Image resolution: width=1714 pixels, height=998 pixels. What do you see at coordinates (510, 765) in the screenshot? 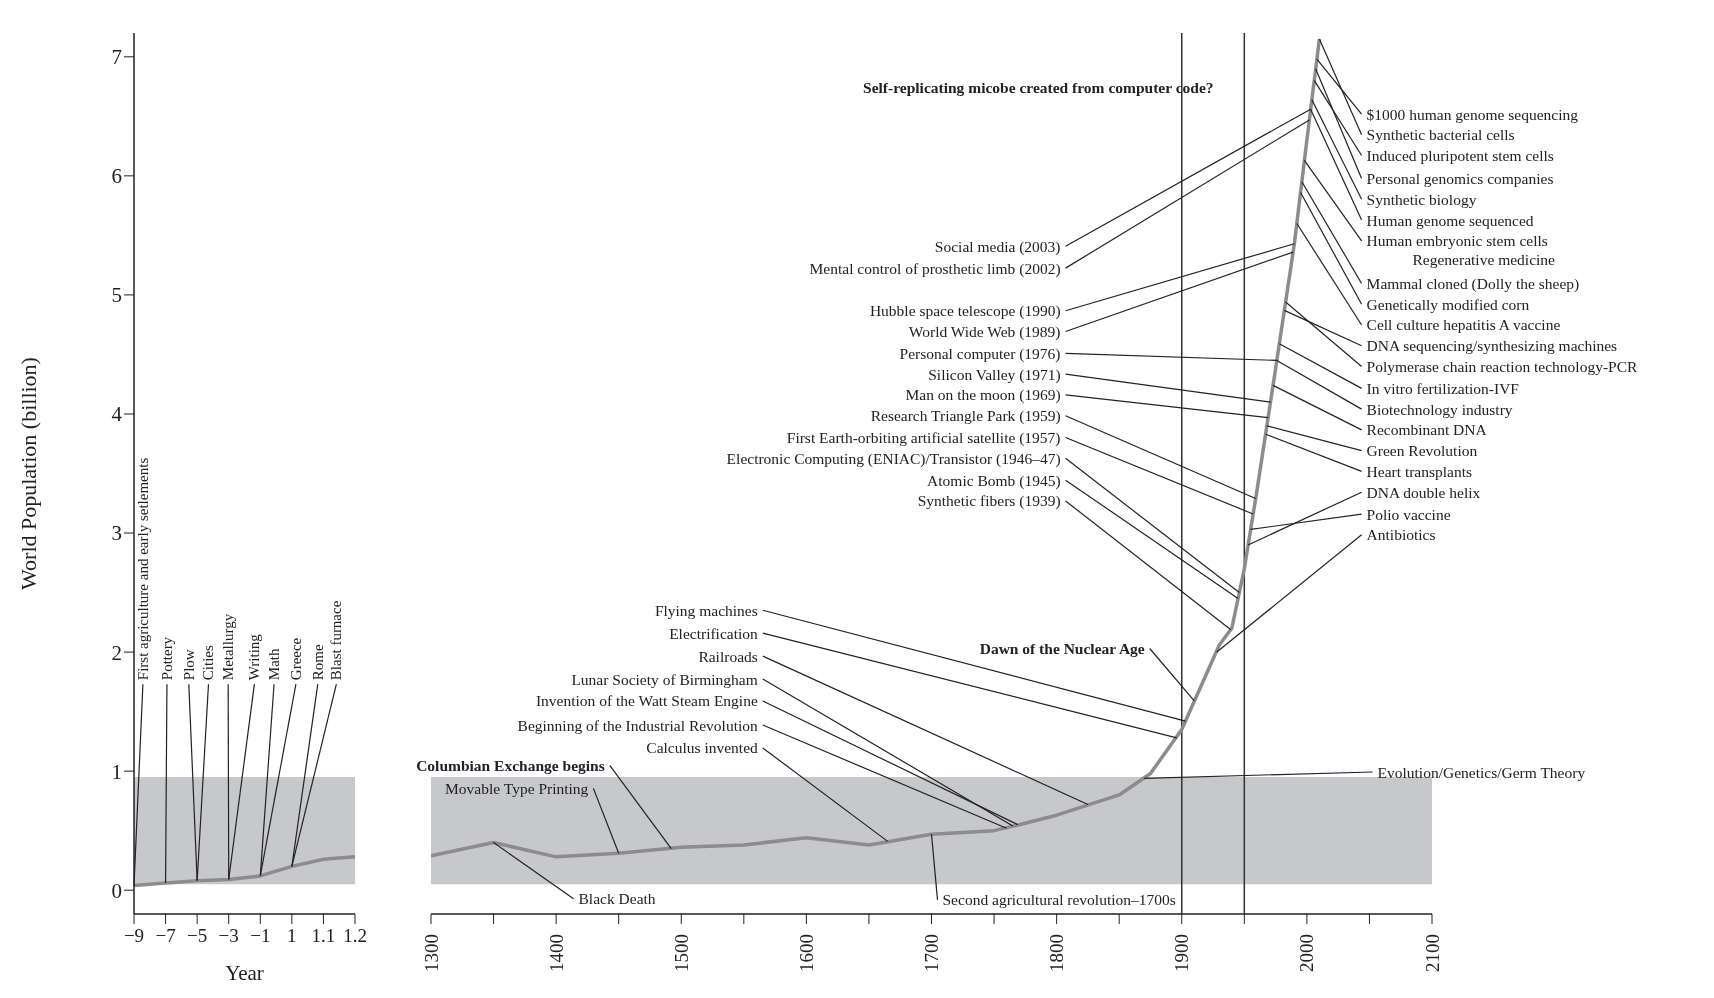
I see `annotation: Columbian Exchange begins` at bounding box center [510, 765].